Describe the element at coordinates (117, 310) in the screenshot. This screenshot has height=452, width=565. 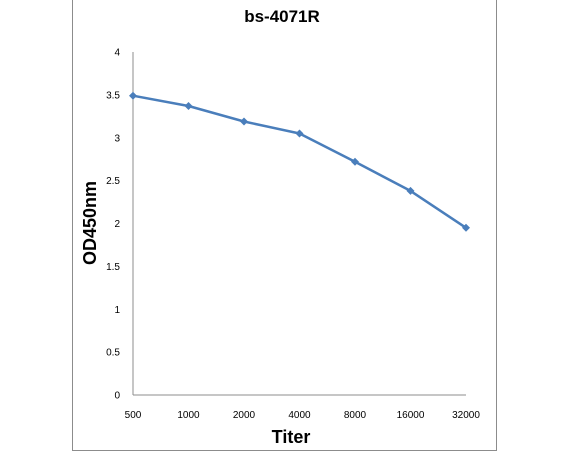
I see `y-tick-label: 1` at that location.